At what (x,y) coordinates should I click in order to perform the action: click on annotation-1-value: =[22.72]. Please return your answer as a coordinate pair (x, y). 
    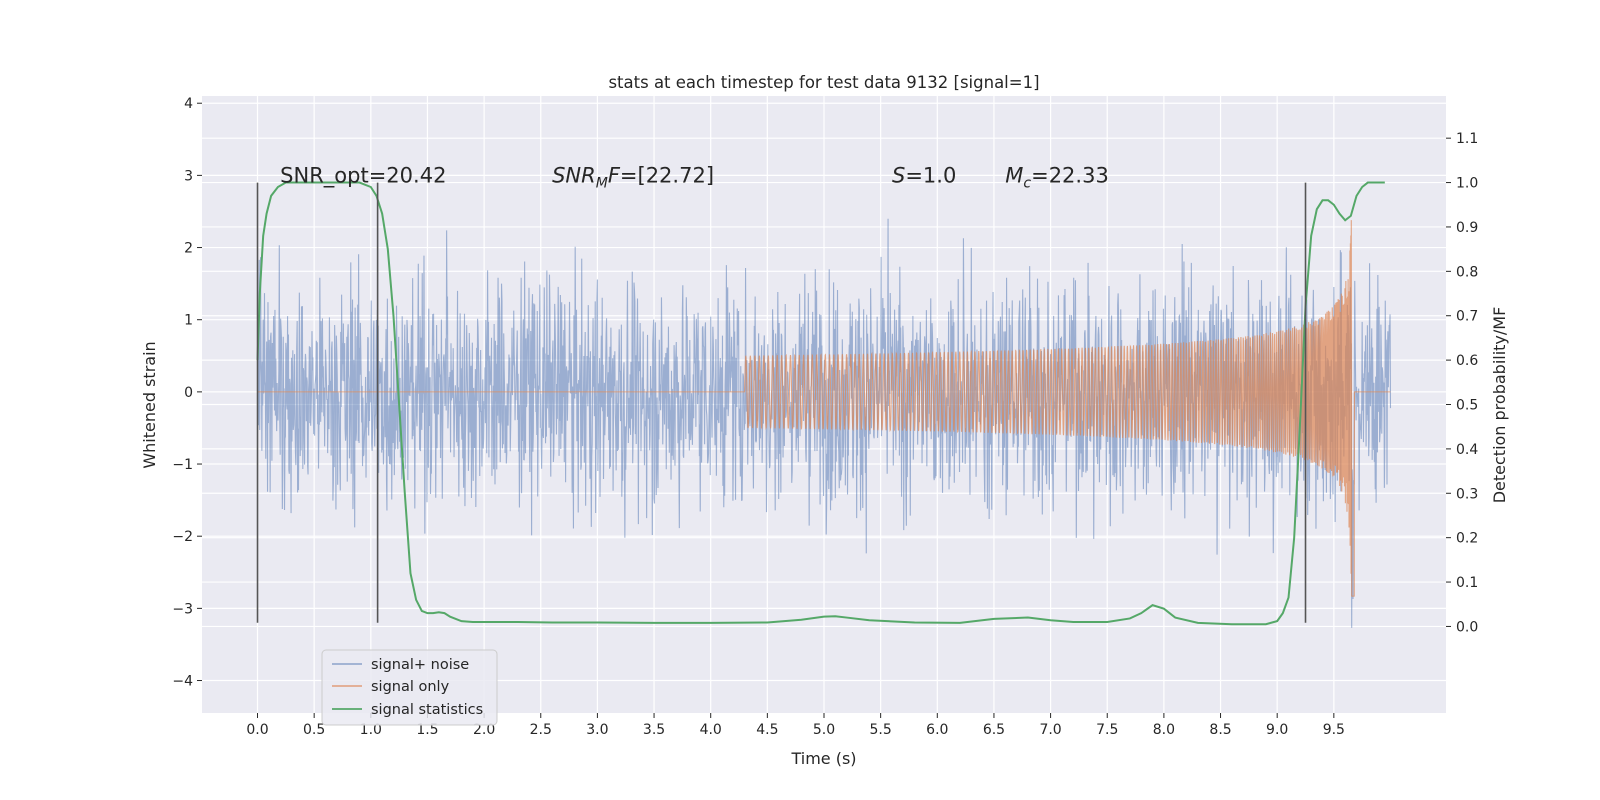
    Looking at the image, I should click on (667, 175).